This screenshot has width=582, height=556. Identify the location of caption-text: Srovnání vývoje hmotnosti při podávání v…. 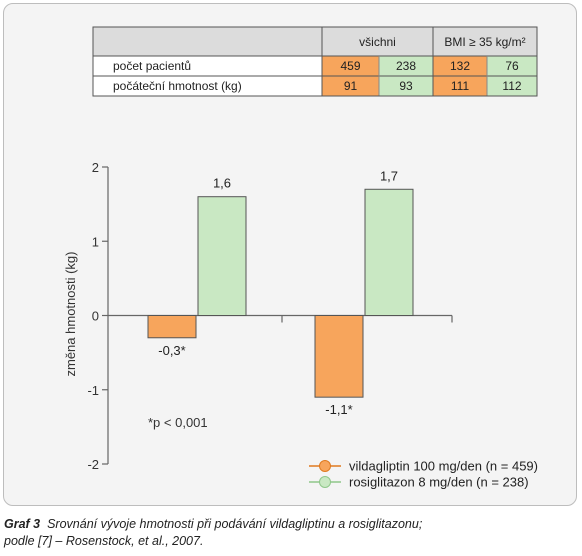
(235, 524).